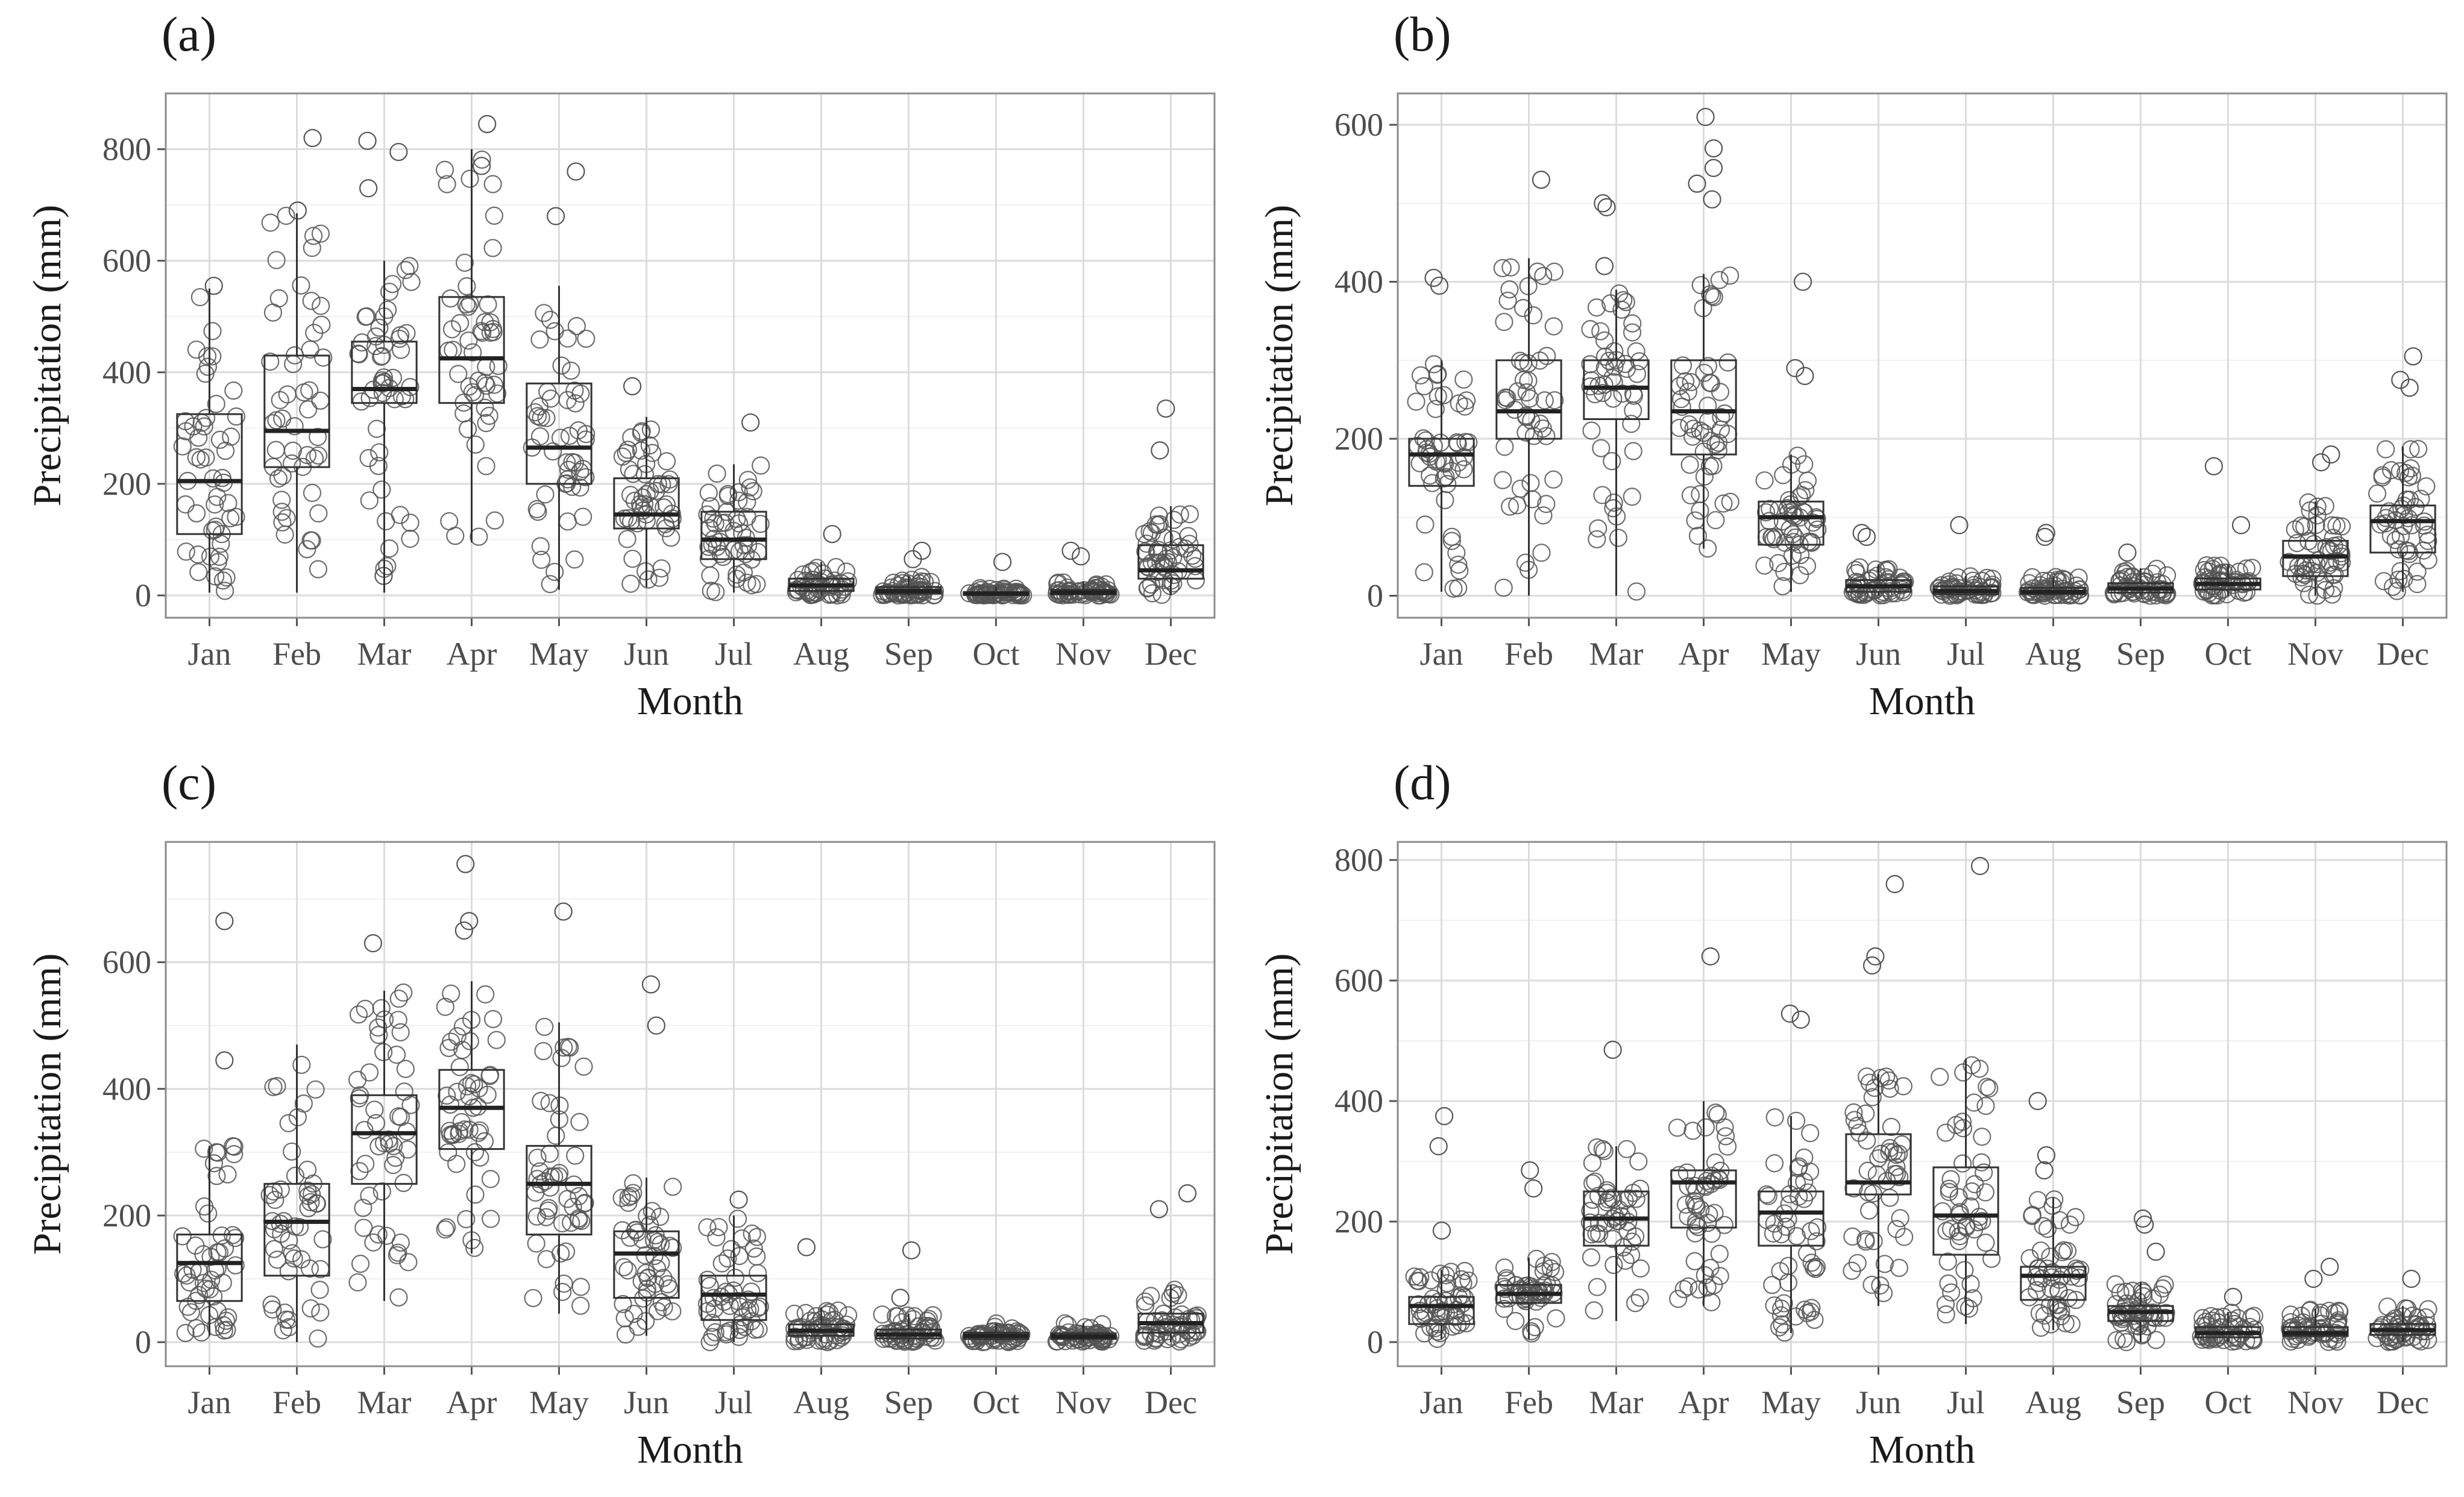  I want to click on x-tick-label: Jan, so click(1441, 654).